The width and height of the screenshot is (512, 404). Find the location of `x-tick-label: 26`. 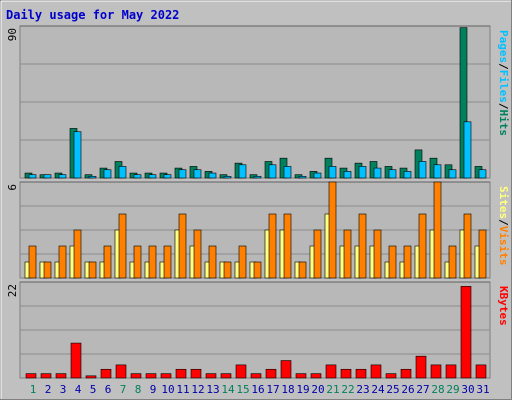

x-tick-label: 26 is located at coordinates (407, 389).